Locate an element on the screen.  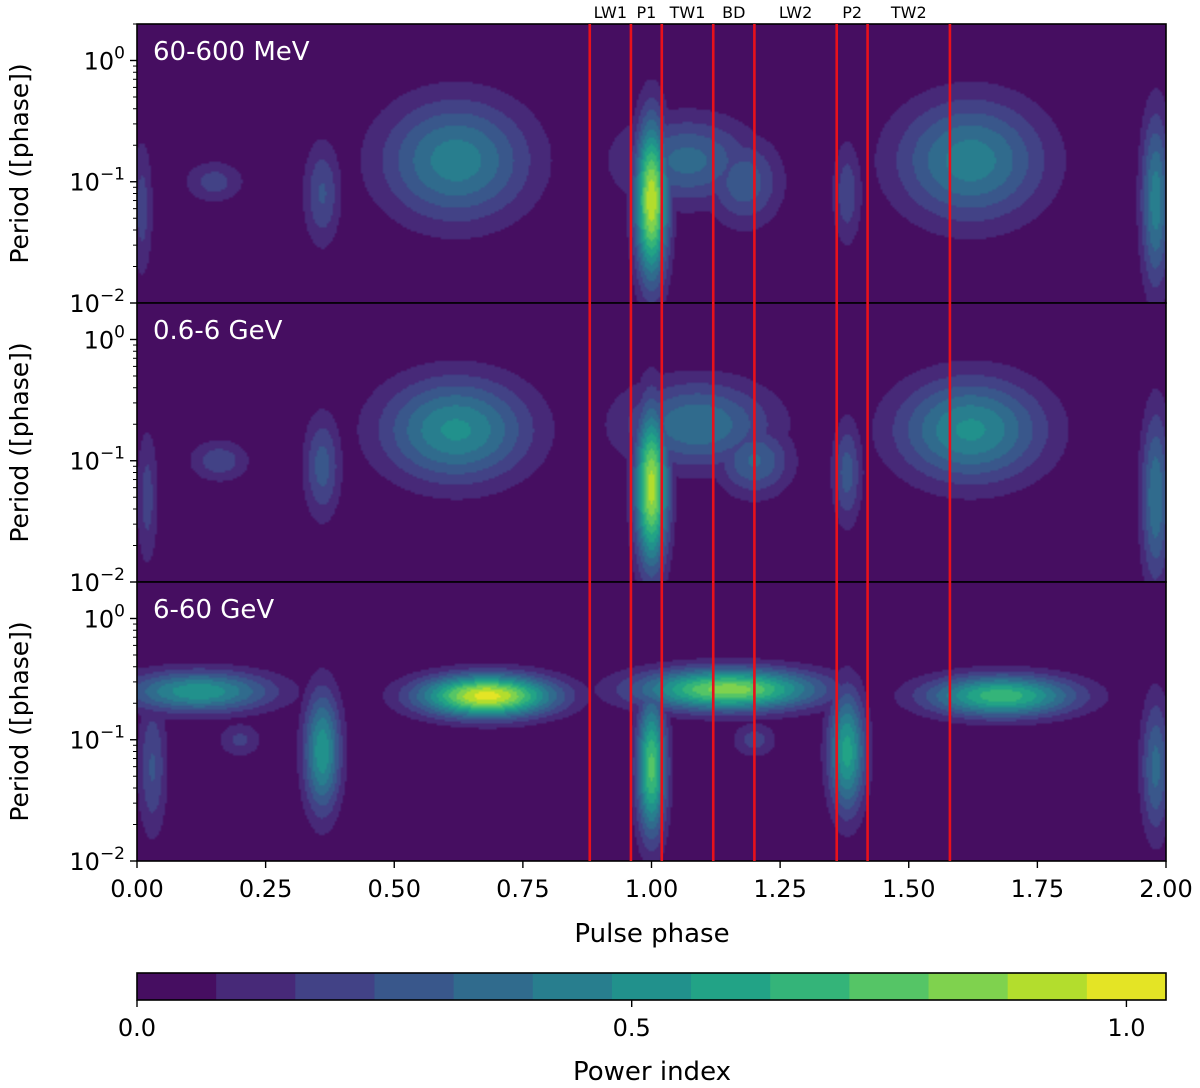
colorbar: Power index 0.0 0.5 1.0 is located at coordinates (642, 1029).